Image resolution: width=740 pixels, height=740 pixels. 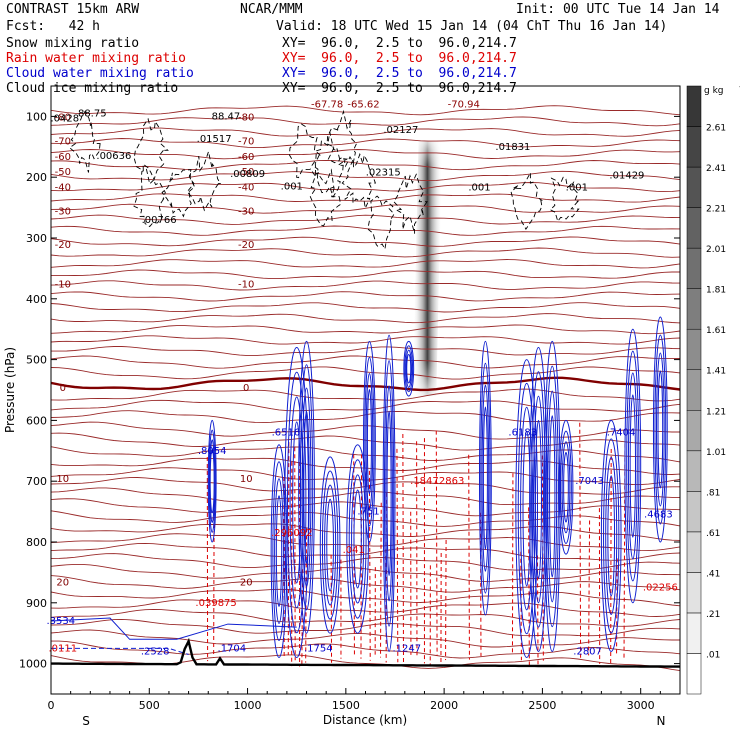 What do you see at coordinates (589, 481) in the screenshot?
I see `annotation-21: .7043` at bounding box center [589, 481].